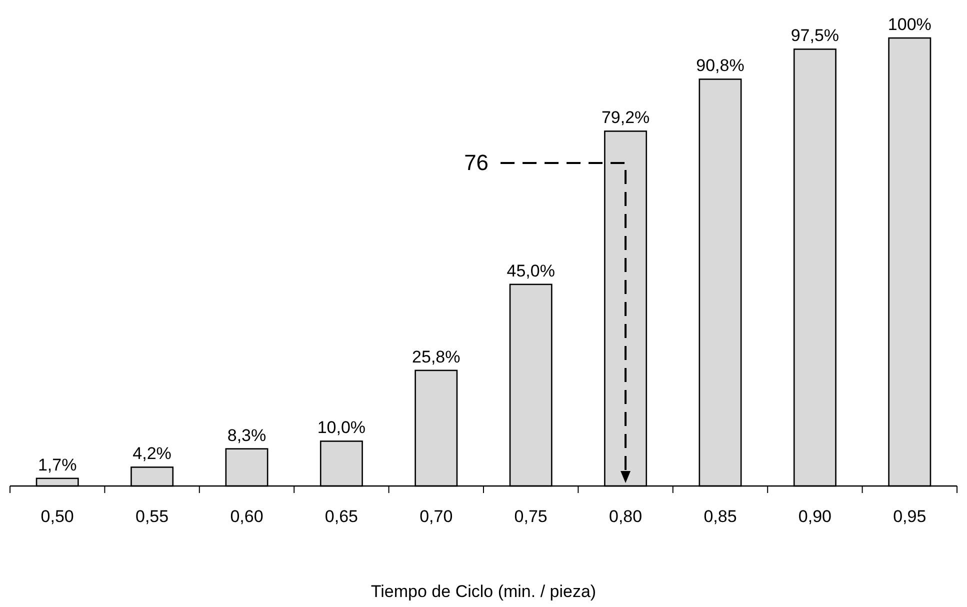 This screenshot has width=967, height=607. What do you see at coordinates (57, 464) in the screenshot?
I see `data-label: 1,7%` at bounding box center [57, 464].